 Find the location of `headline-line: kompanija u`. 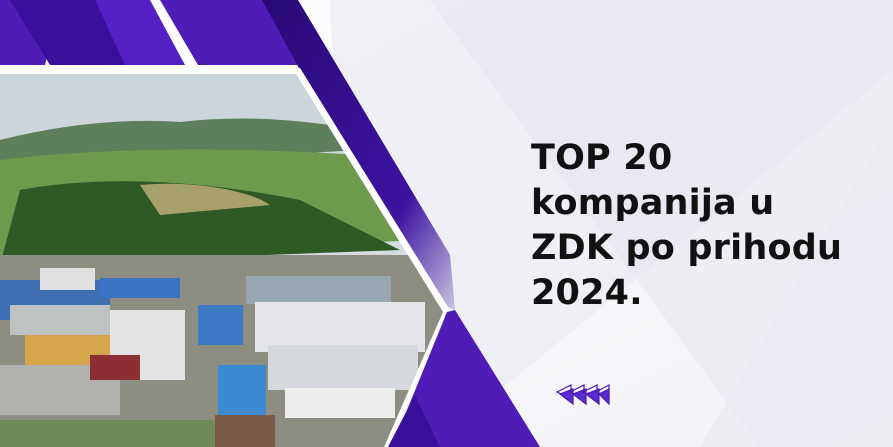

headline-line: kompanija u is located at coordinates (653, 203).